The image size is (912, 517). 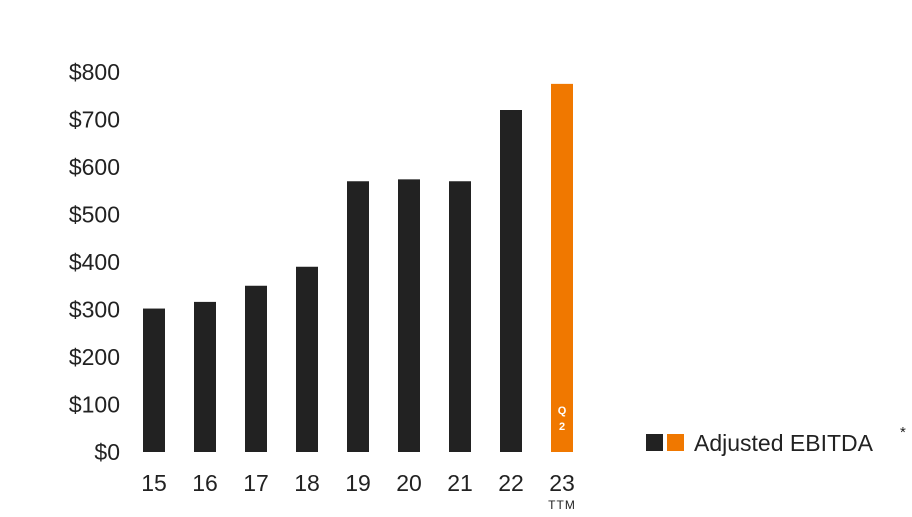 I want to click on legend-swatch-orange, so click(x=675, y=442).